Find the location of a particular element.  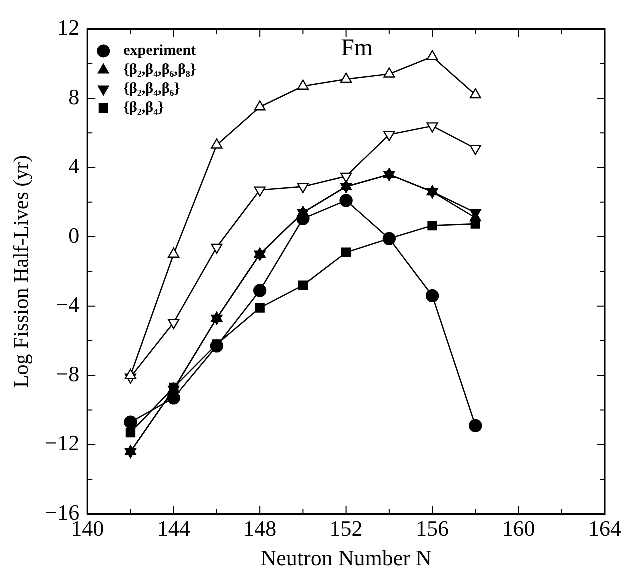

x-tick-label: 164 is located at coordinates (605, 529).